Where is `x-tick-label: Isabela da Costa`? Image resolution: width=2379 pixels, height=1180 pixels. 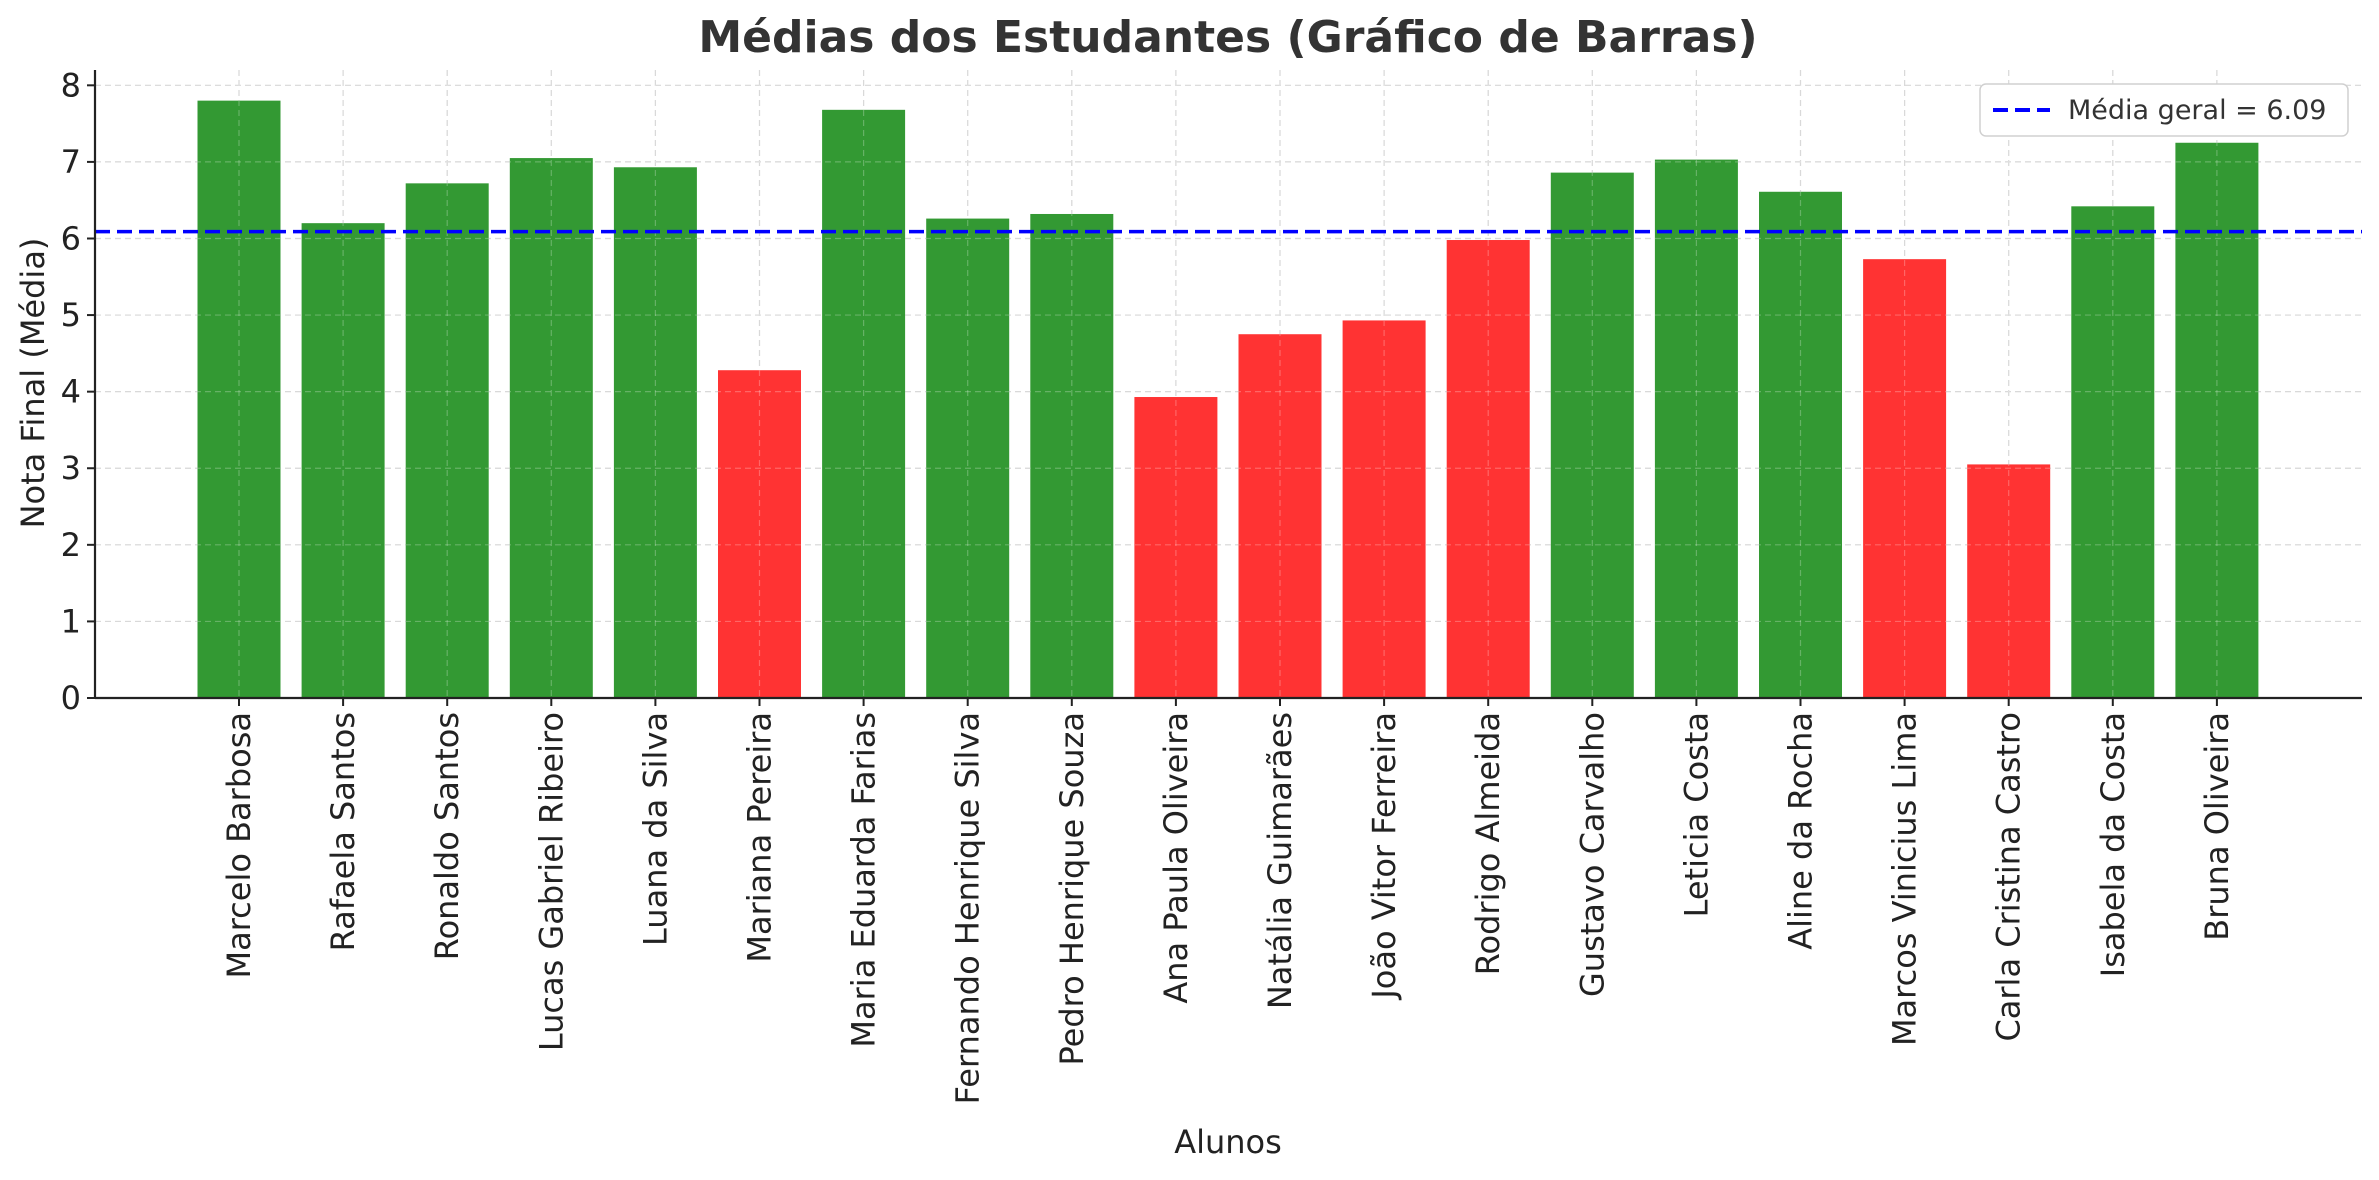 x-tick-label: Isabela da Costa is located at coordinates (2113, 844).